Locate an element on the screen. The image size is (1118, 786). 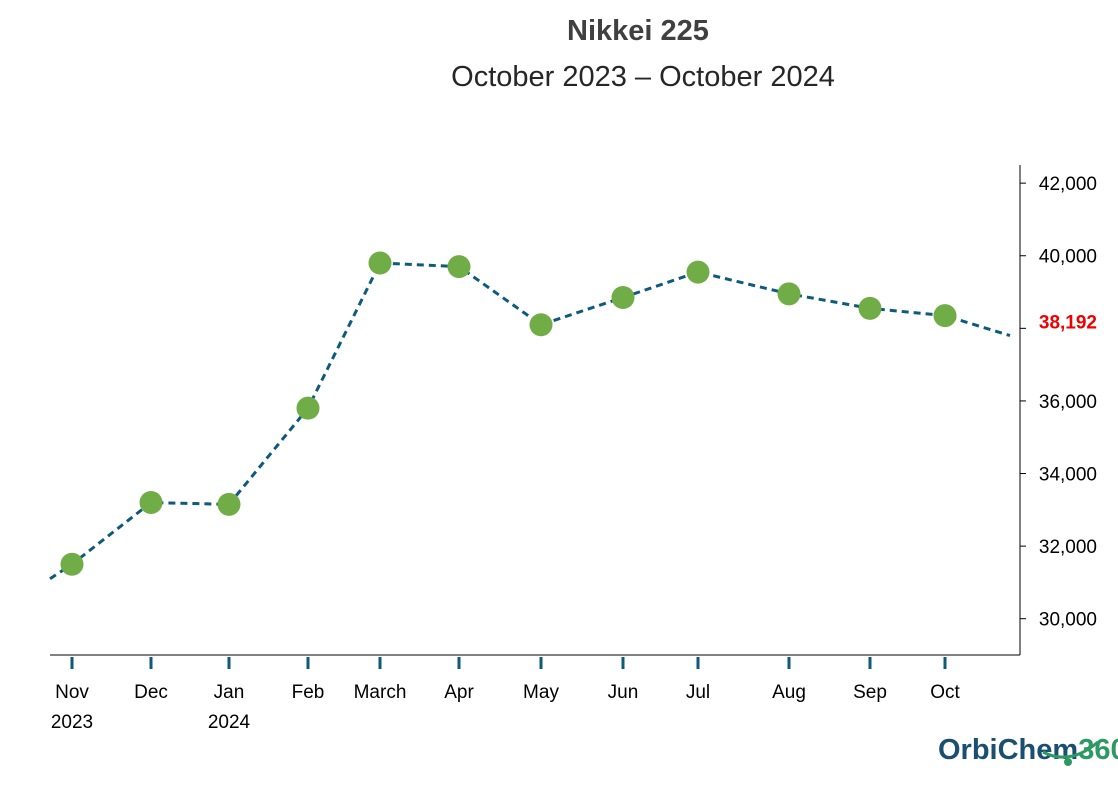
x-tick-label: March is located at coordinates (380, 692).